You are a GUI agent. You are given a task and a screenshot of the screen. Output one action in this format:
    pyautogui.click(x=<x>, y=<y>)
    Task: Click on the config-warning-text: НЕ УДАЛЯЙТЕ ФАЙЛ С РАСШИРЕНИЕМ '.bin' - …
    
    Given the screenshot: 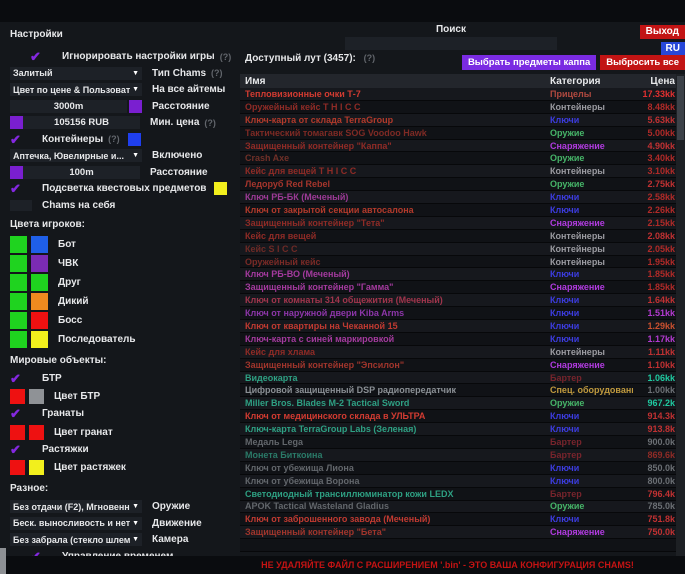 What is the action you would take?
    pyautogui.click(x=447, y=565)
    